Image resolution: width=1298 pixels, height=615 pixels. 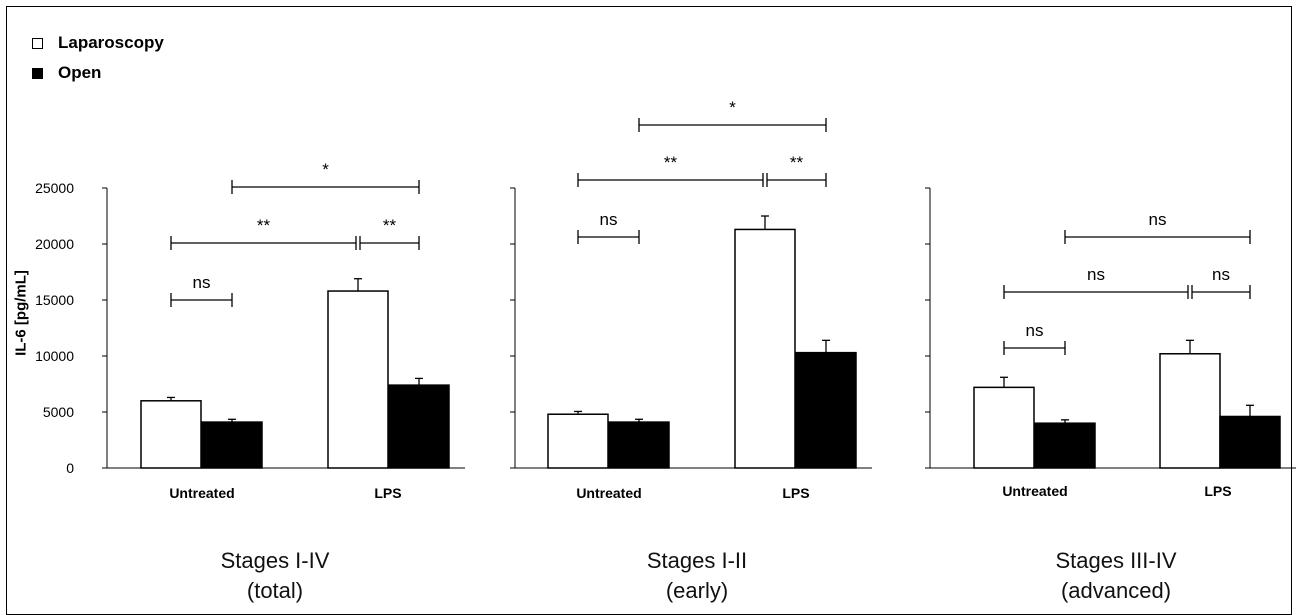 I want to click on y-axis-label: IL-6 [pg/mL], so click(x=21, y=313).